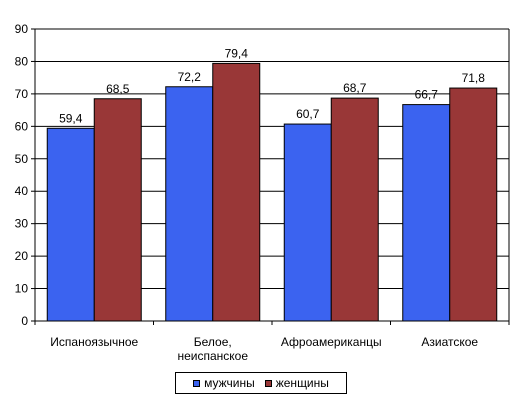  I want to click on legend-swatch-men, so click(197, 383).